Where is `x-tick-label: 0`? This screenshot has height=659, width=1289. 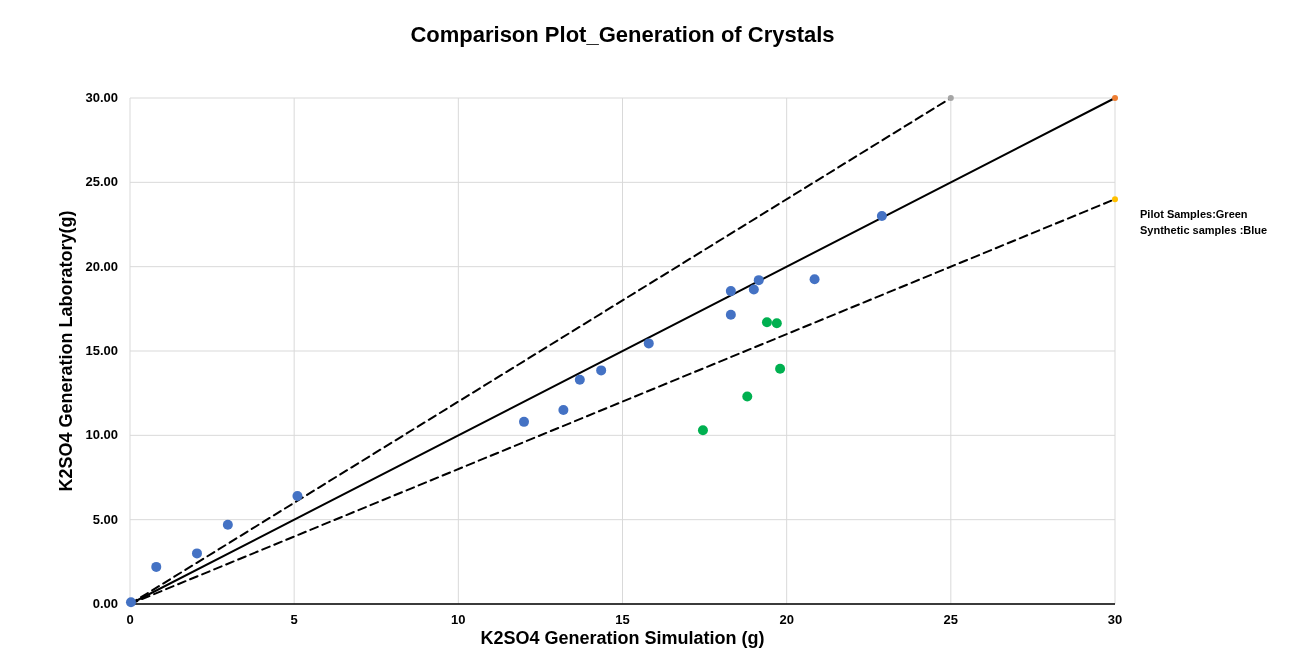 x-tick-label: 0 is located at coordinates (130, 619).